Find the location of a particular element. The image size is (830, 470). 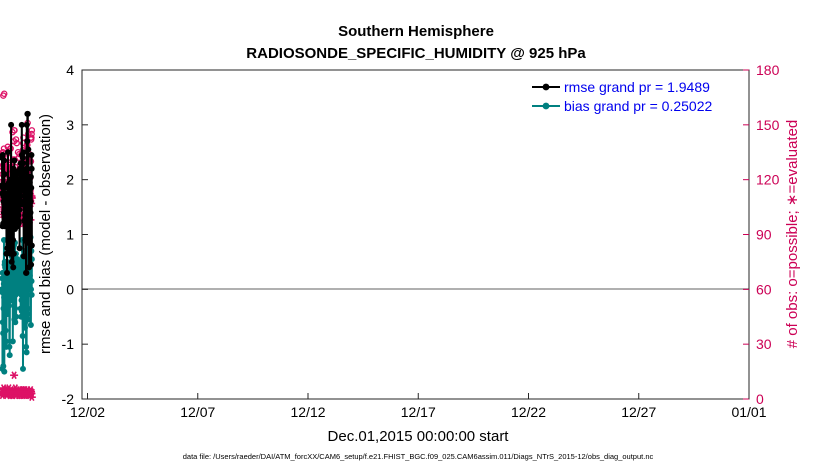

y-right-tick-label: 0 is located at coordinates (760, 399).